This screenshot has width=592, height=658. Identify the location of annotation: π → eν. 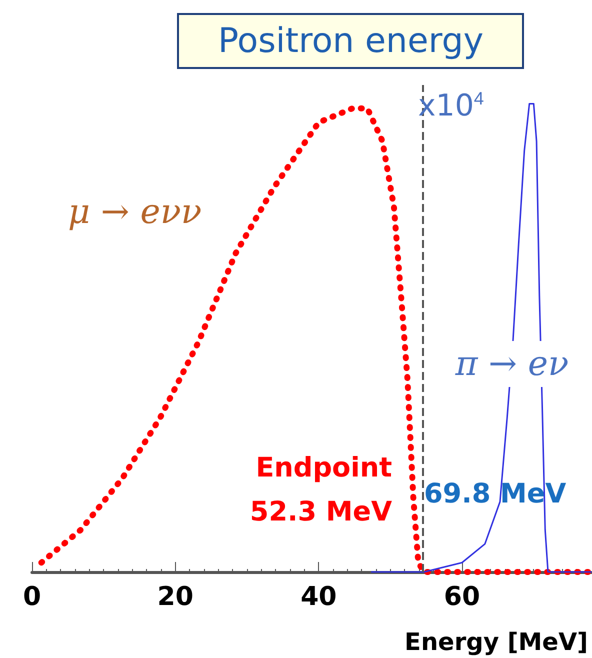
(511, 364).